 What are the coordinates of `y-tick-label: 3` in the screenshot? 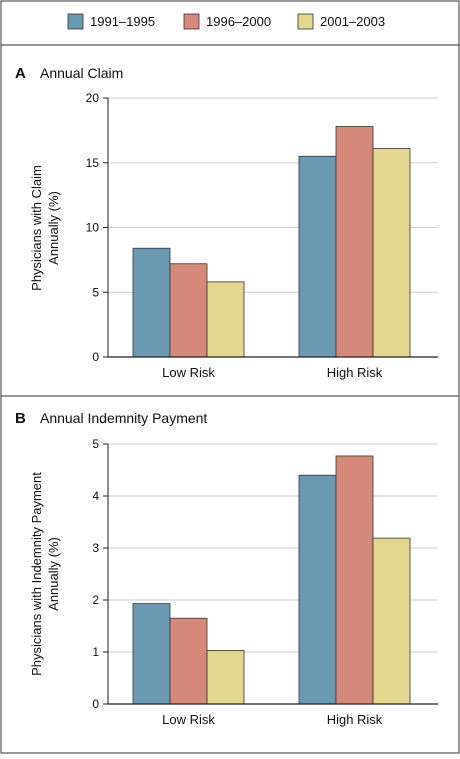 It's located at (95, 548).